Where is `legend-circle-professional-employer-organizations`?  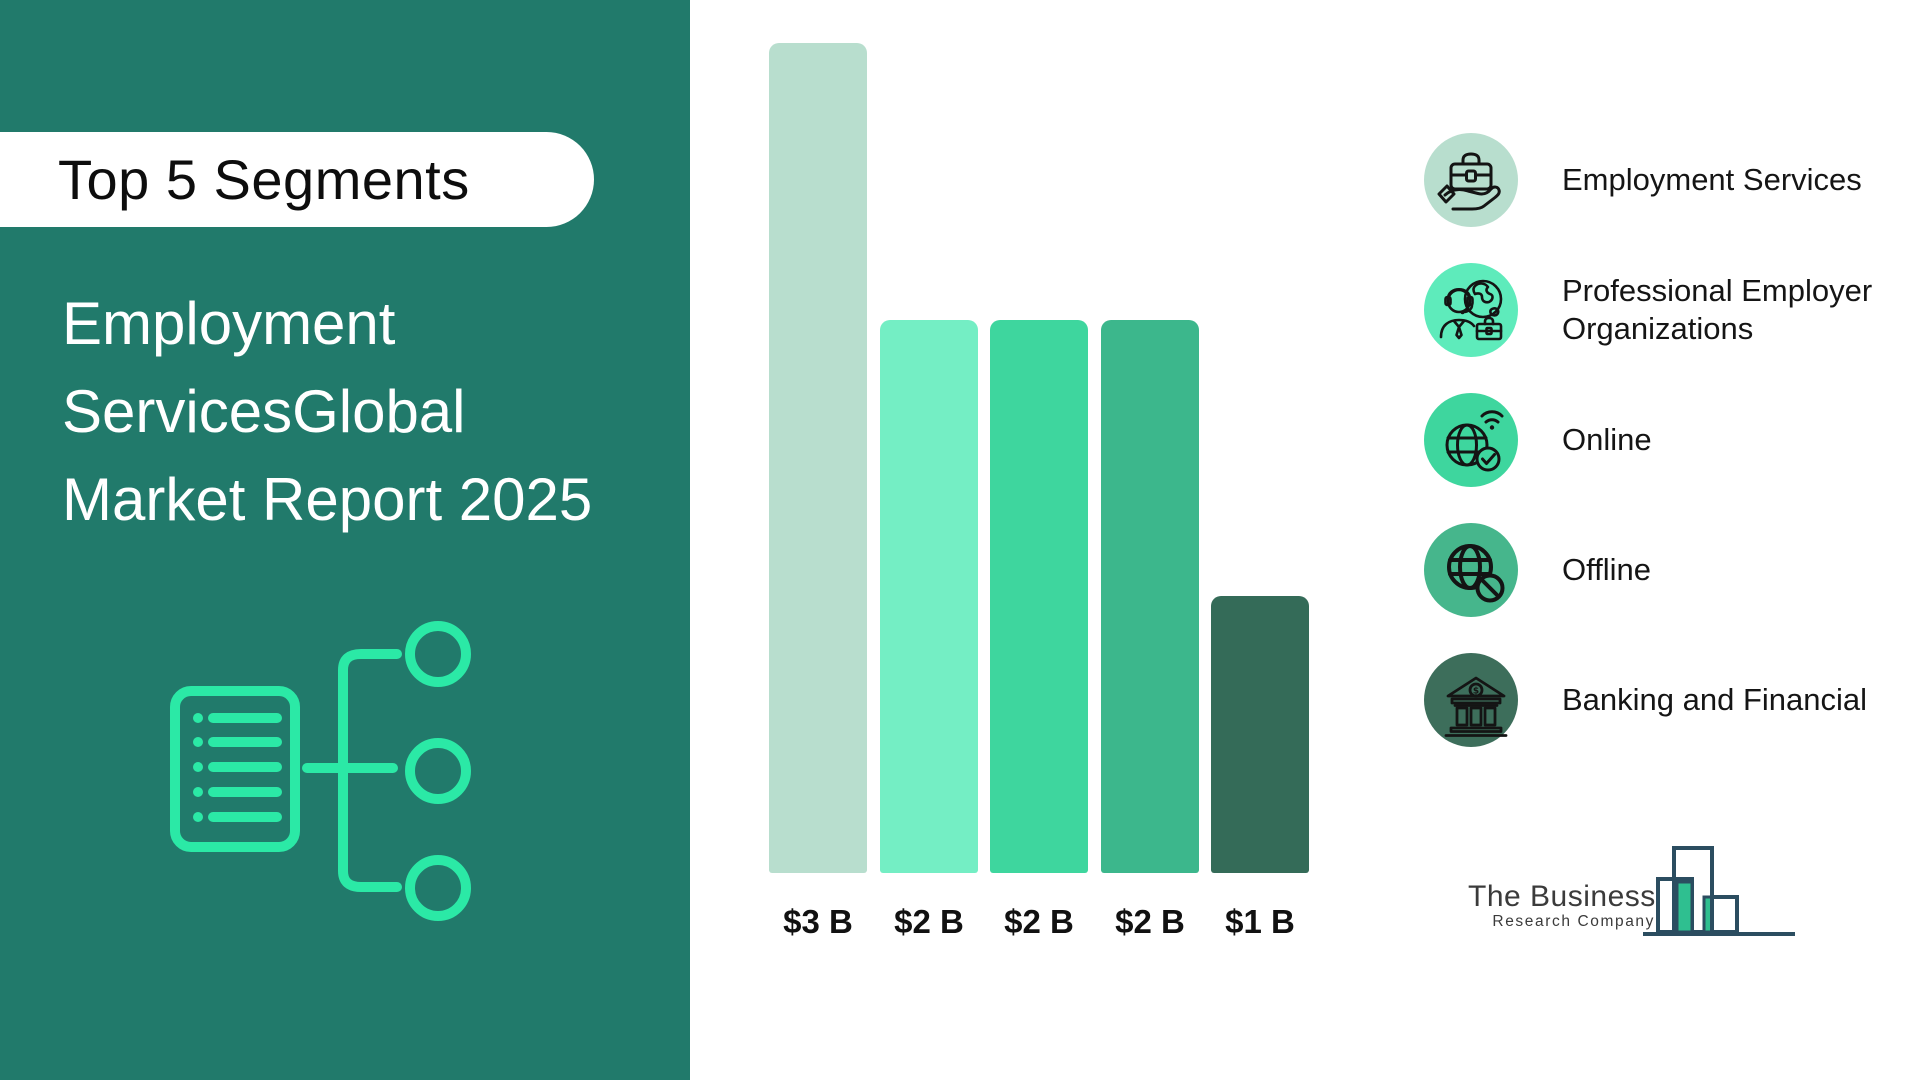 legend-circle-professional-employer-organizations is located at coordinates (1471, 310).